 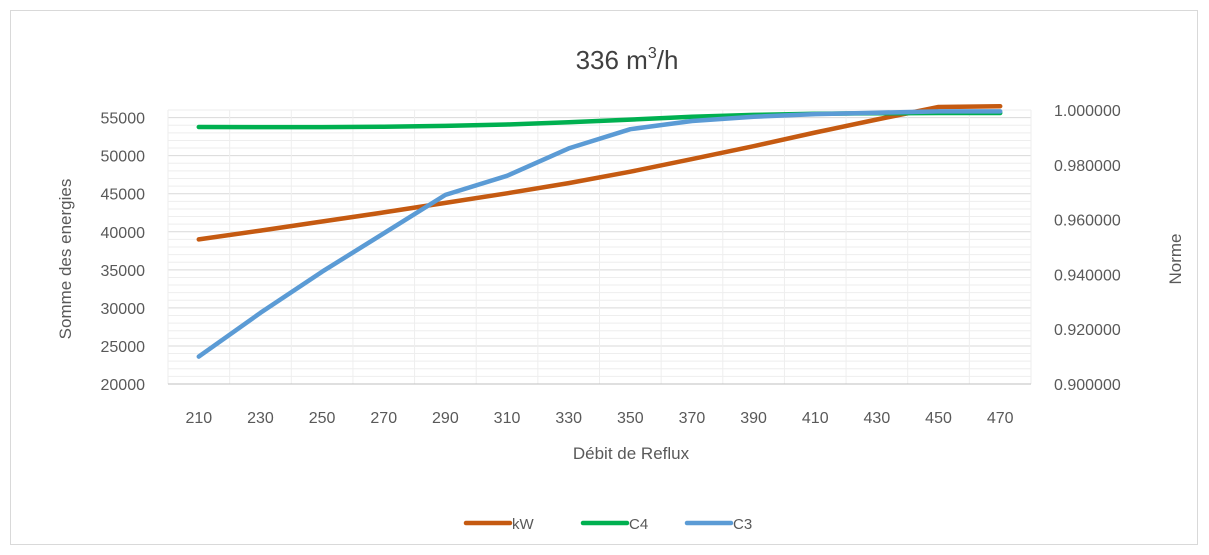 I want to click on x-axis-tick-label: 310, so click(x=507, y=418).